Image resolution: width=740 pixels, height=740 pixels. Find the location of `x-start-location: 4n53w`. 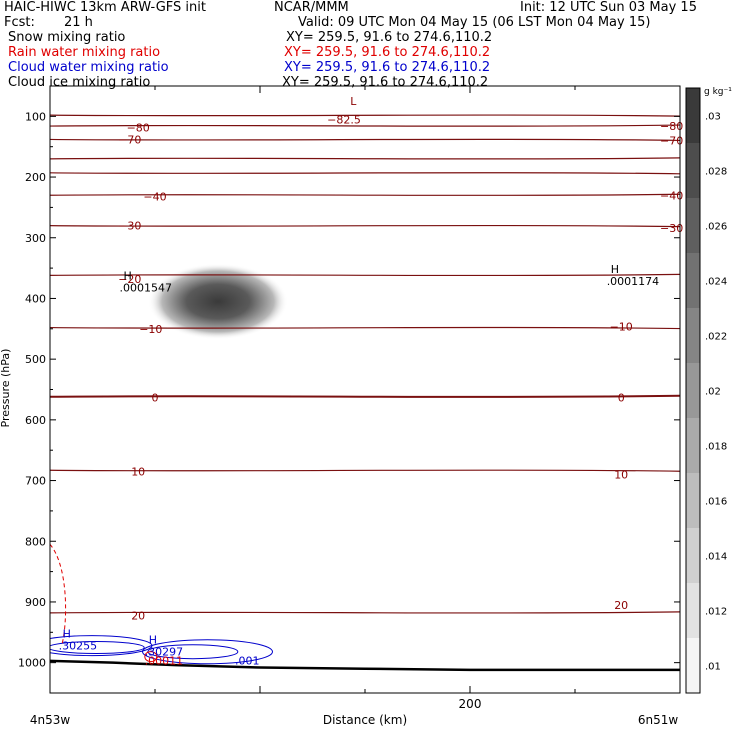

x-start-location: 4n53w is located at coordinates (50, 720).